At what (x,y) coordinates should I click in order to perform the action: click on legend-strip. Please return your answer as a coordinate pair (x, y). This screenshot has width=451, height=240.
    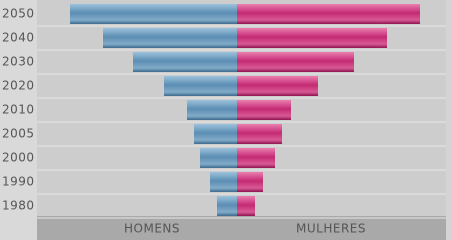
    Looking at the image, I should click on (241, 228).